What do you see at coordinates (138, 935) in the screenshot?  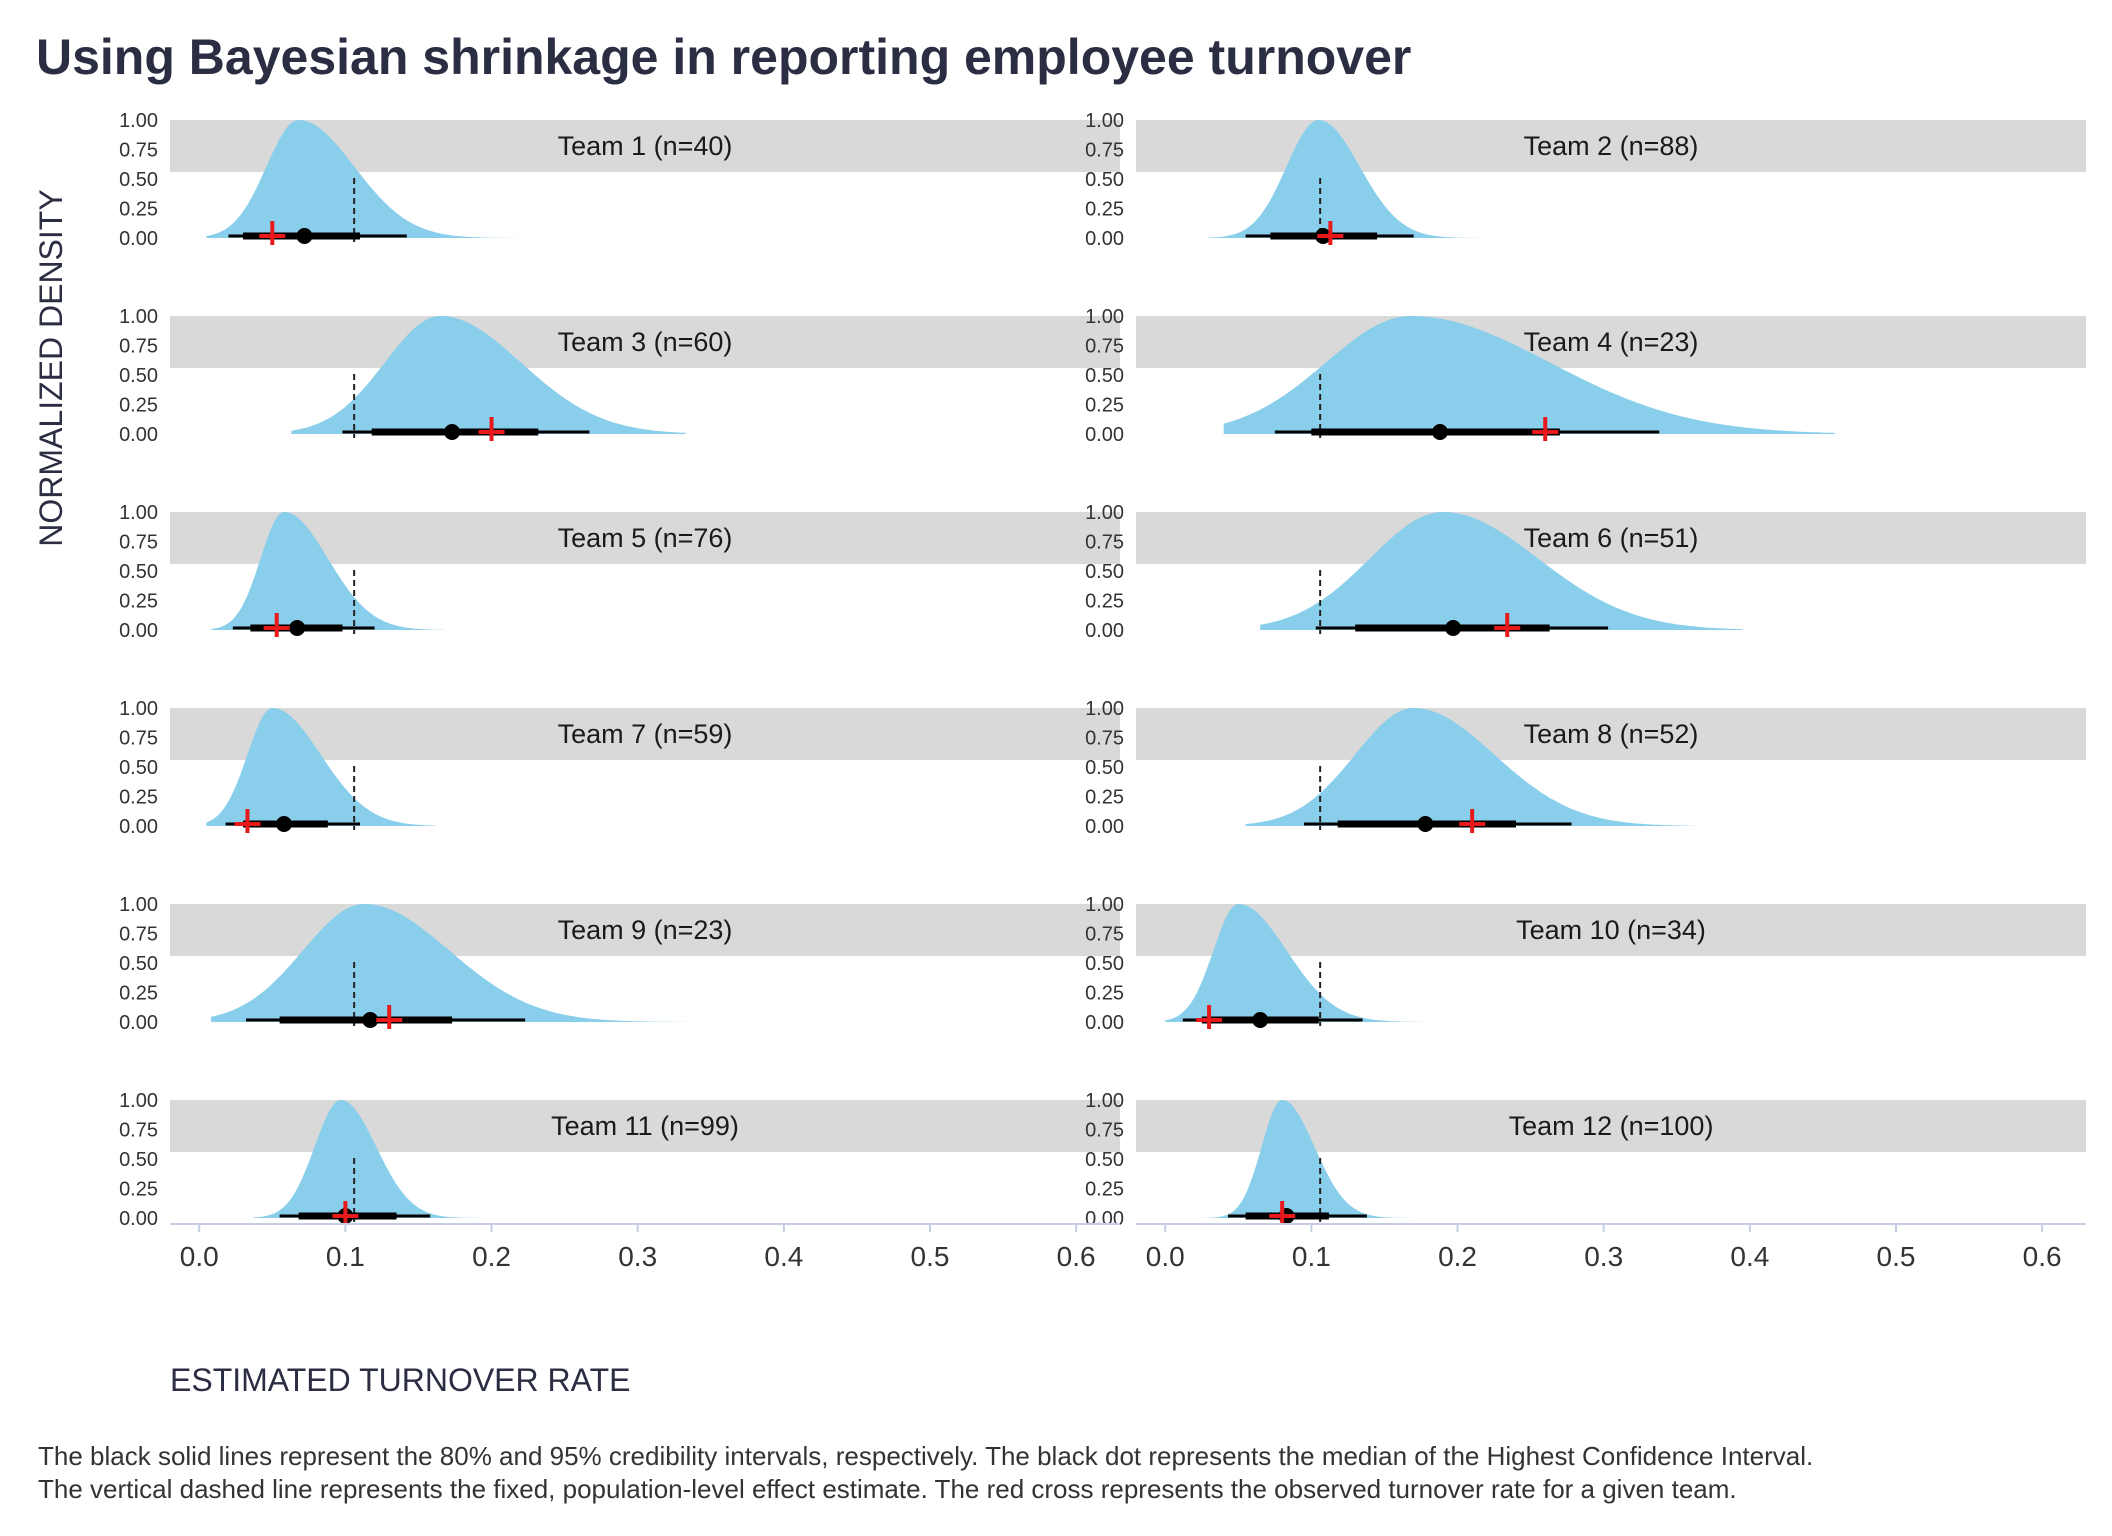 I see `panel-9-ytick-label: 0.75` at bounding box center [138, 935].